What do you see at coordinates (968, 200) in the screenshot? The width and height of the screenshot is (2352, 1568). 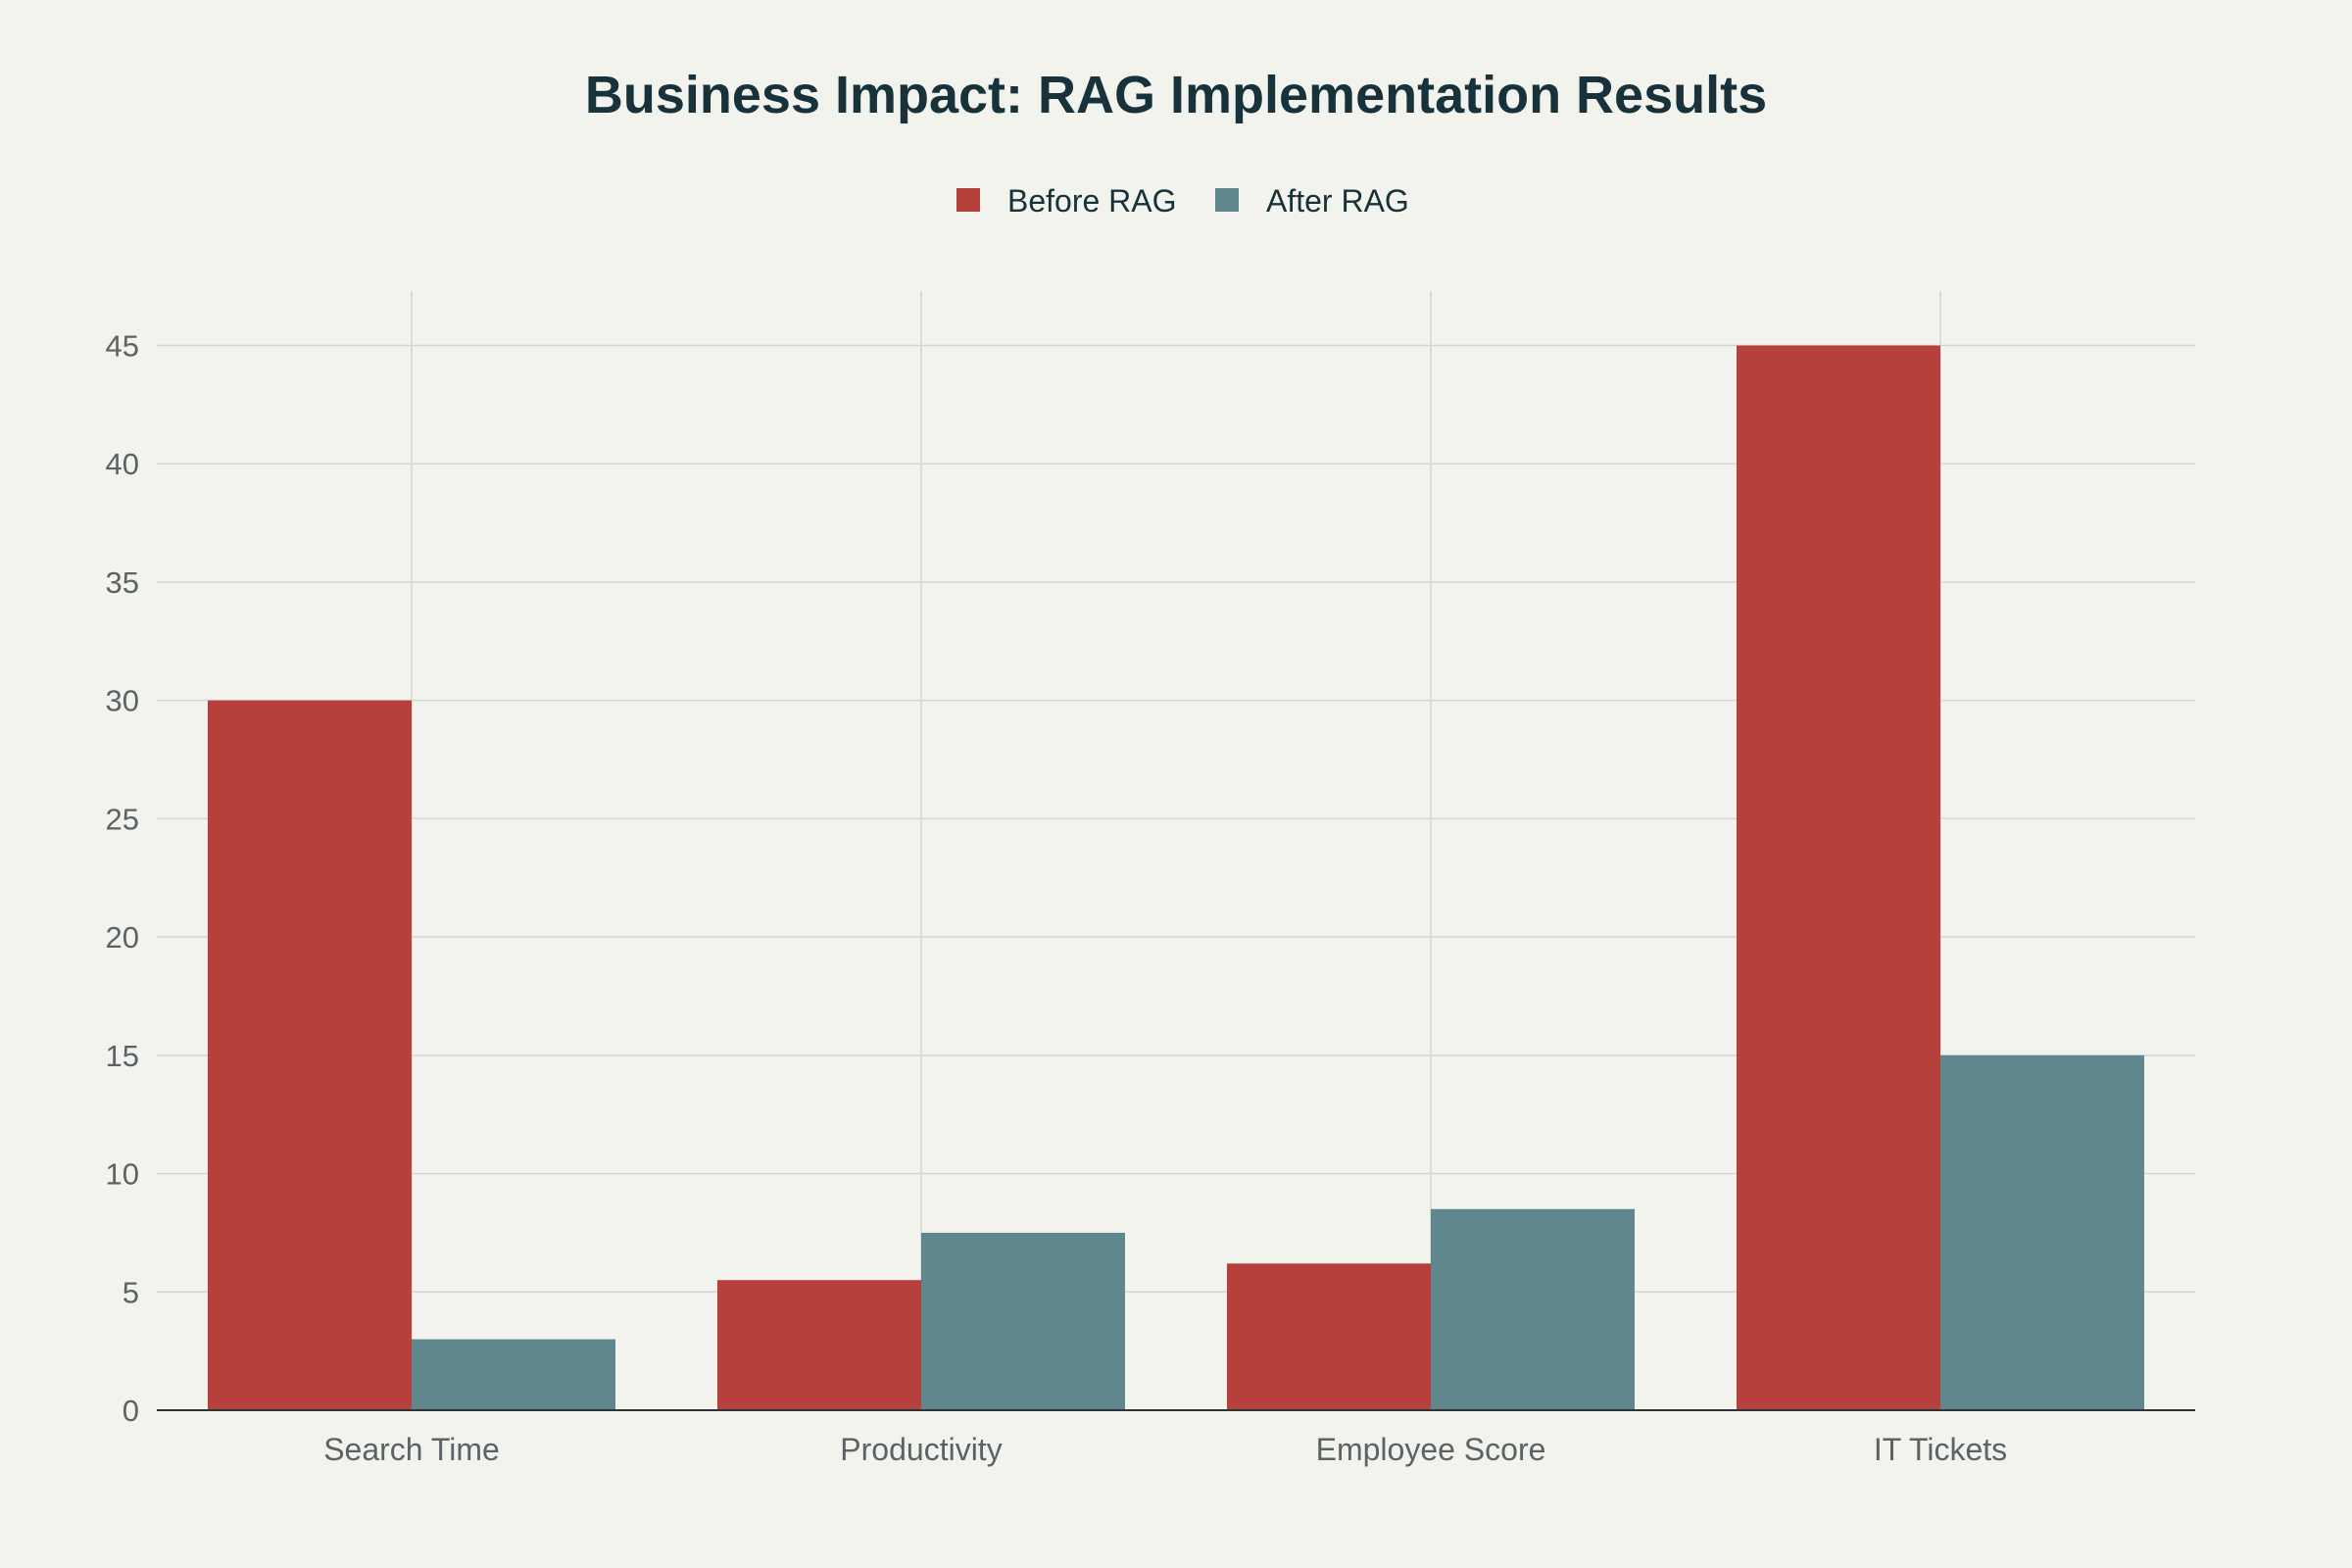 I see `legend-swatch-before-rag` at bounding box center [968, 200].